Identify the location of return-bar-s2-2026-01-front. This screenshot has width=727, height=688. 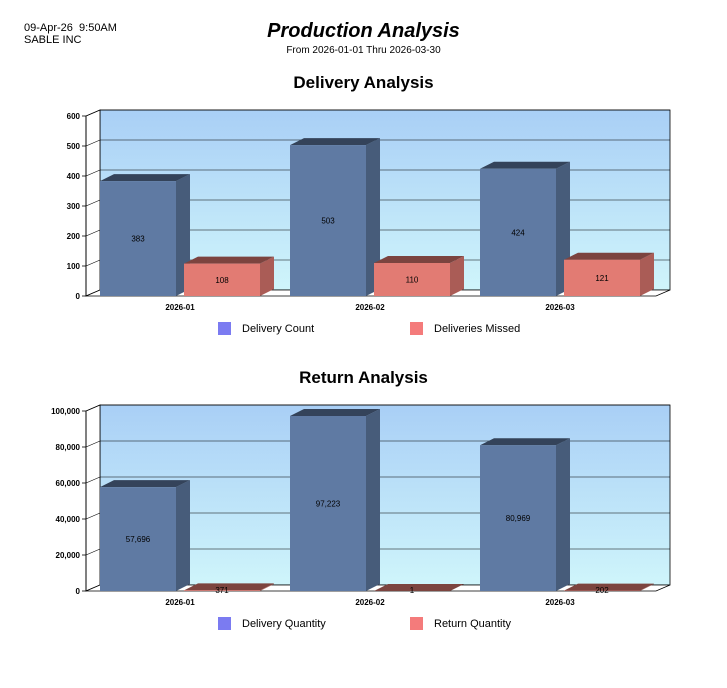
(222, 590).